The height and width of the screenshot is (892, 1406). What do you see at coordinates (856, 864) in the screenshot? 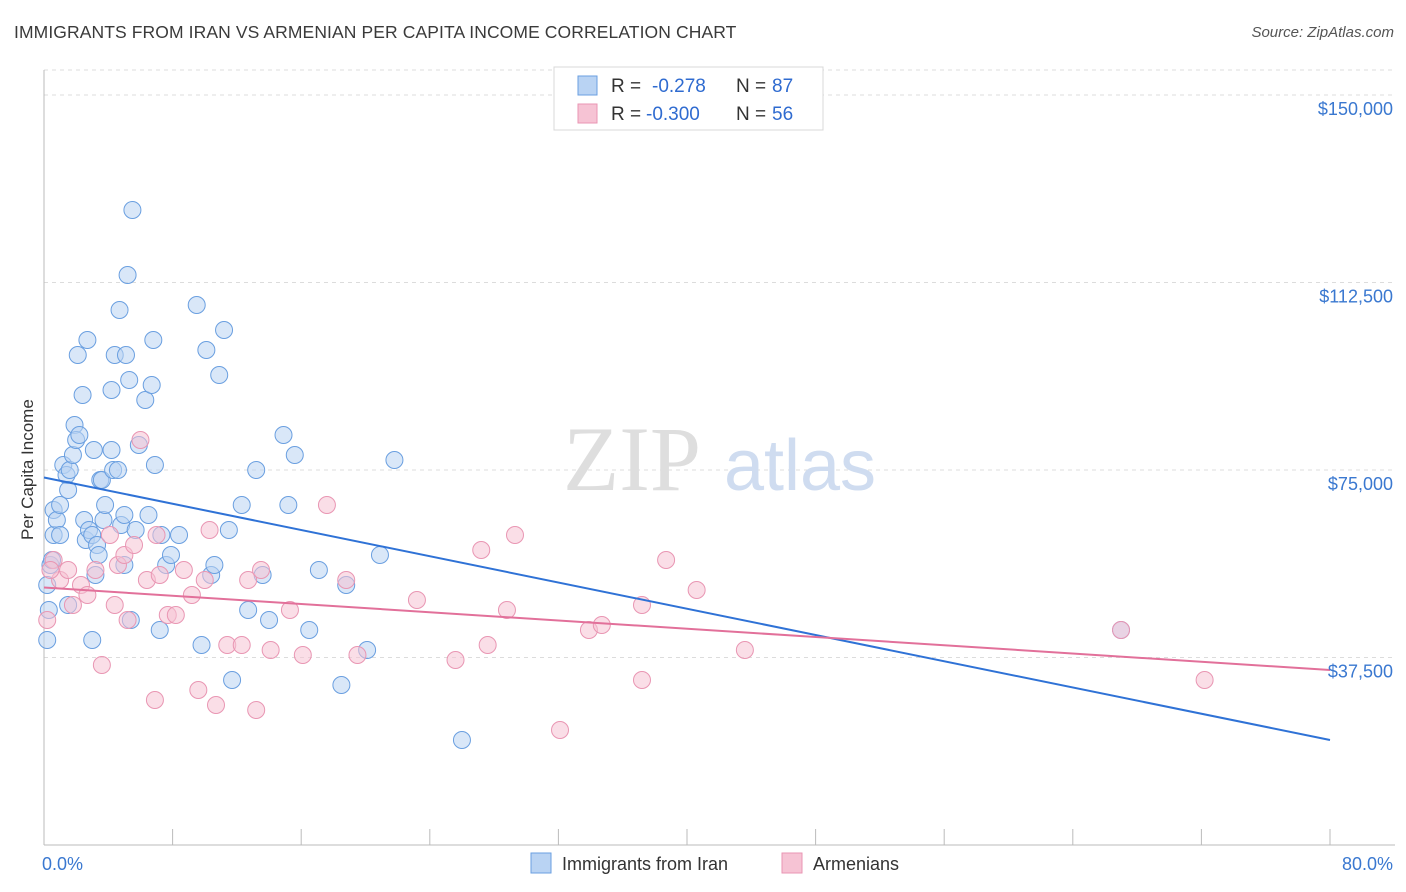
I see `legend-armenians-label: Armenians` at bounding box center [856, 864].